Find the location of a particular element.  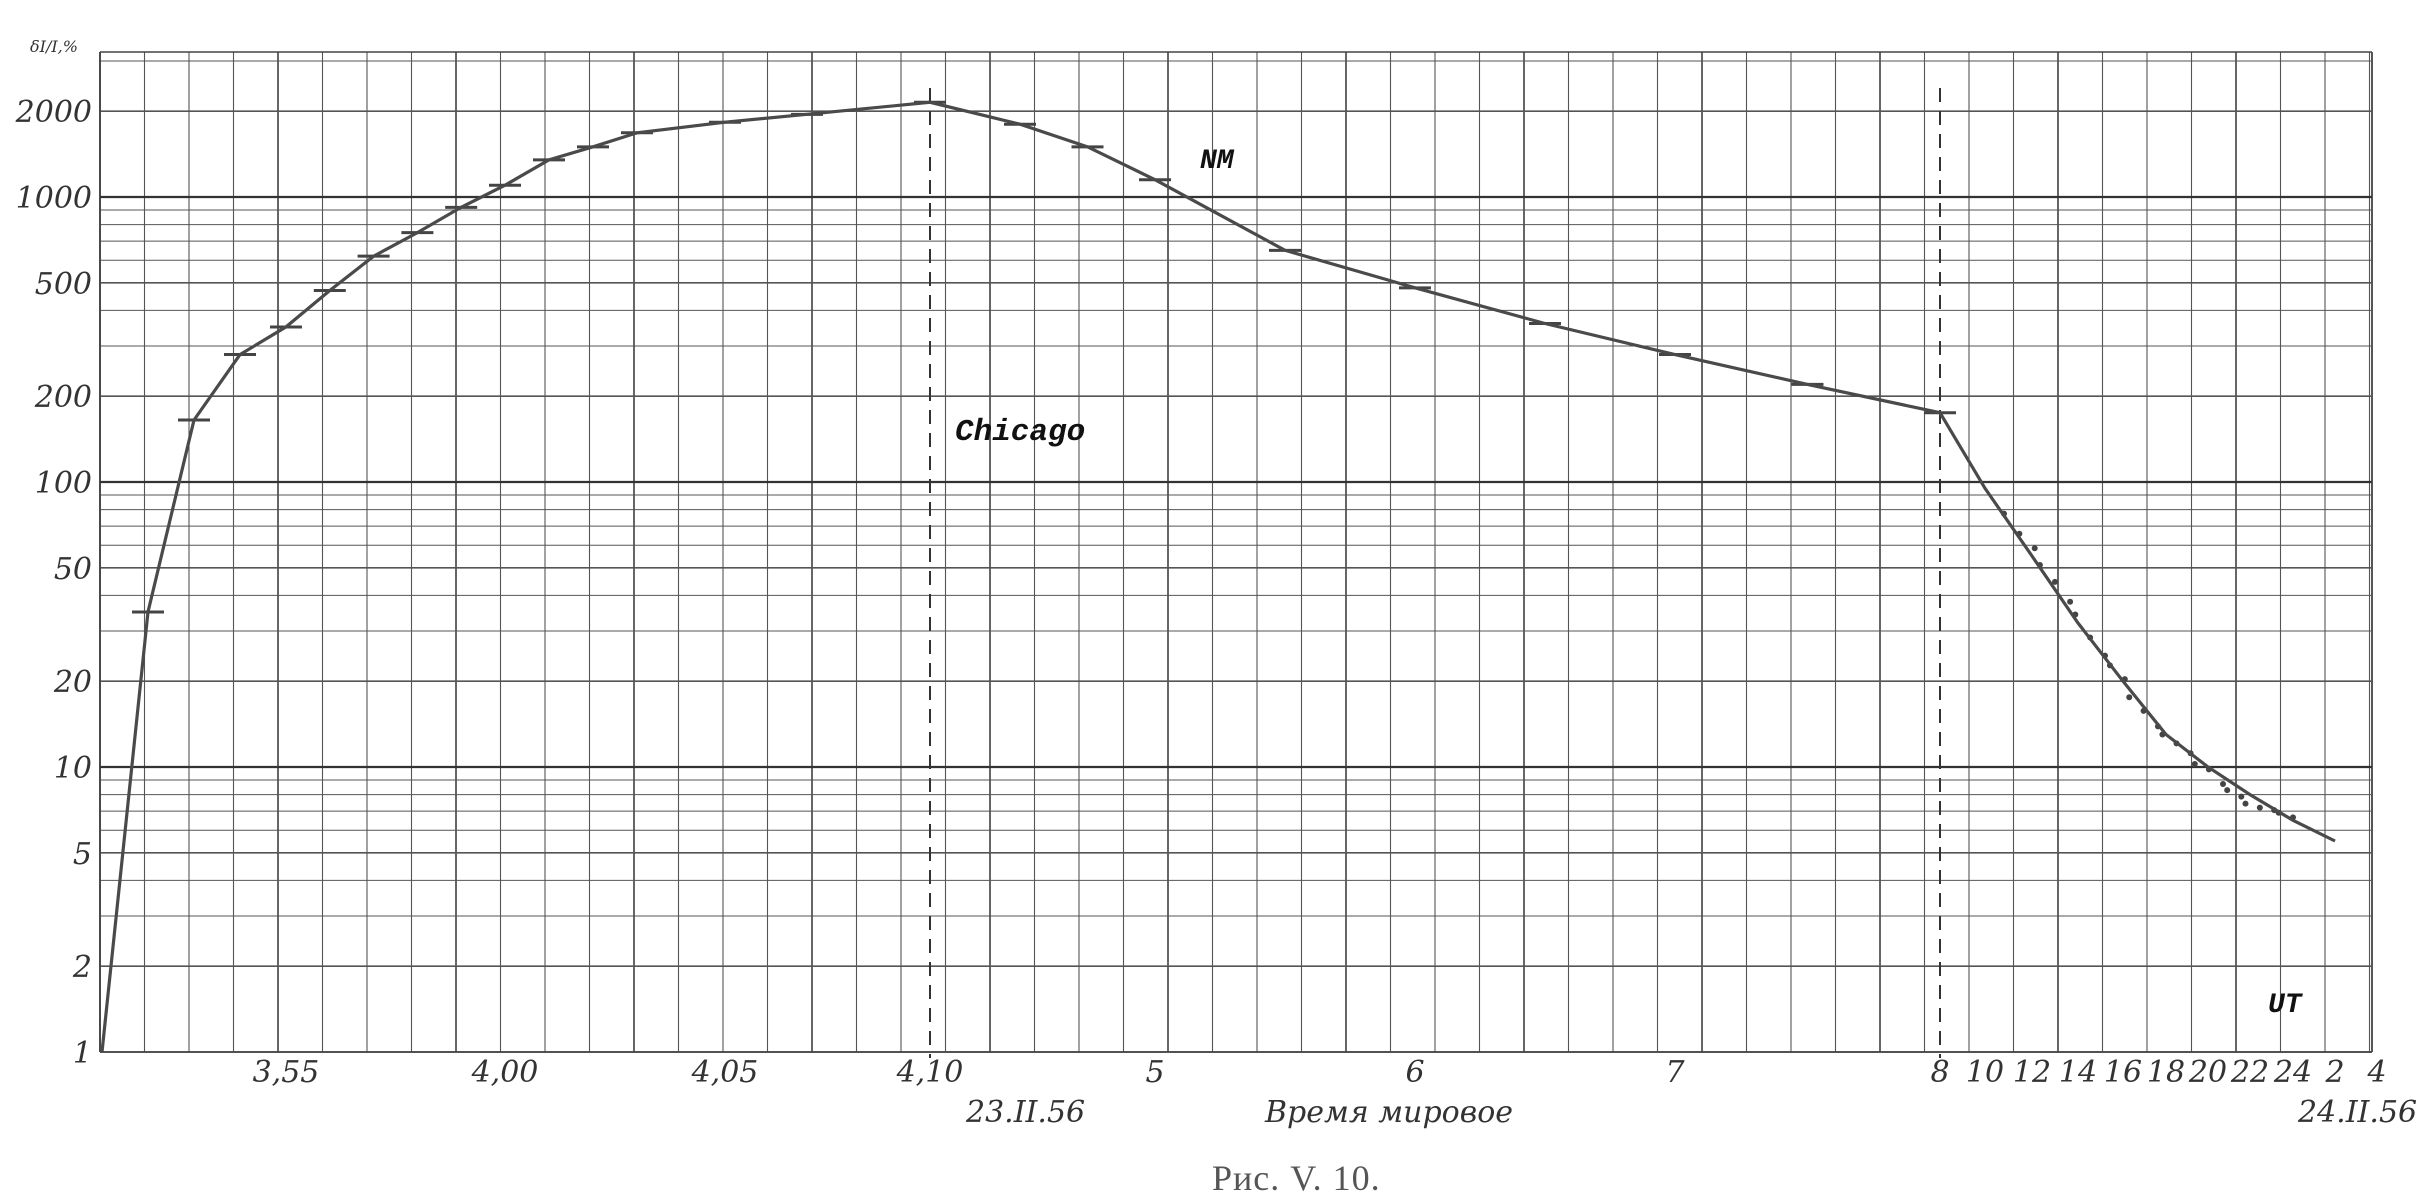

x-tick-label: 12 is located at coordinates (2032, 1072).